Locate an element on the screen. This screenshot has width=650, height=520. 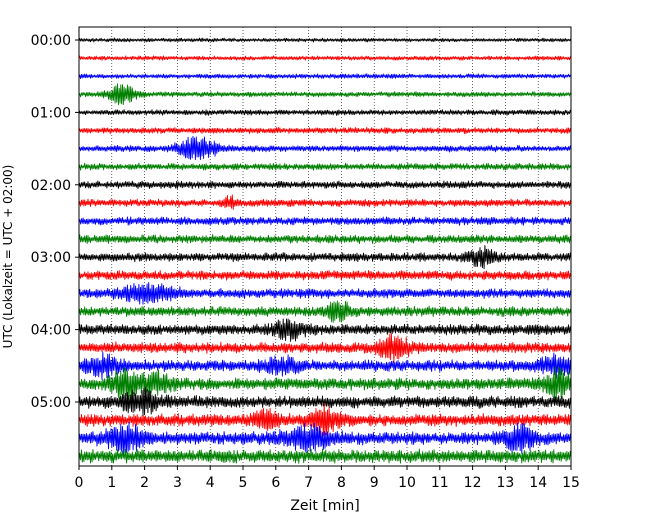
x-tick-label: 0 is located at coordinates (79, 483).